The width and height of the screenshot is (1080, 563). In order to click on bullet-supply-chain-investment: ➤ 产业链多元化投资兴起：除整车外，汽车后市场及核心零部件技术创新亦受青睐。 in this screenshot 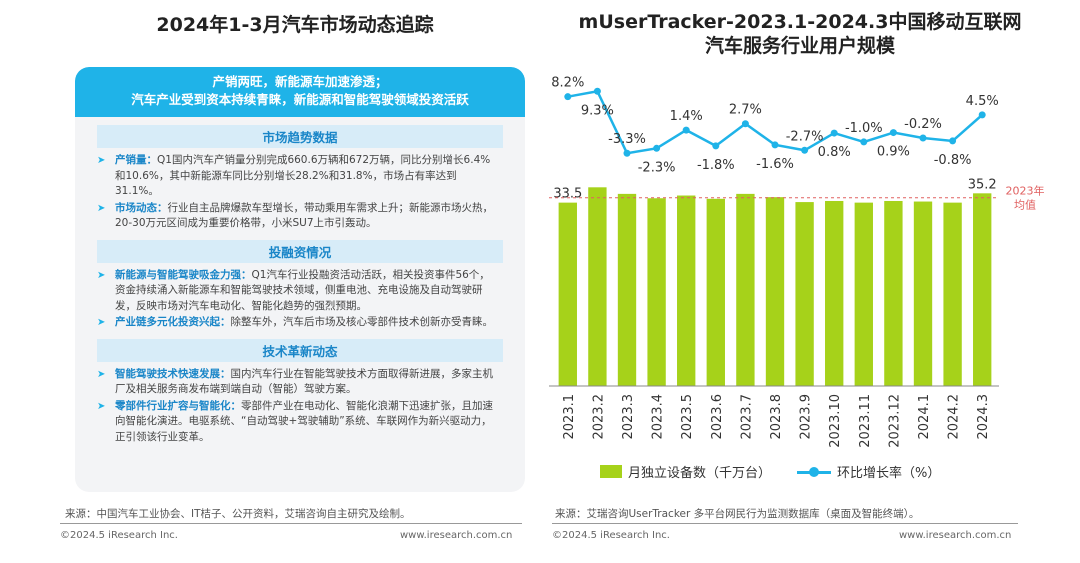, I will do `click(300, 323)`.